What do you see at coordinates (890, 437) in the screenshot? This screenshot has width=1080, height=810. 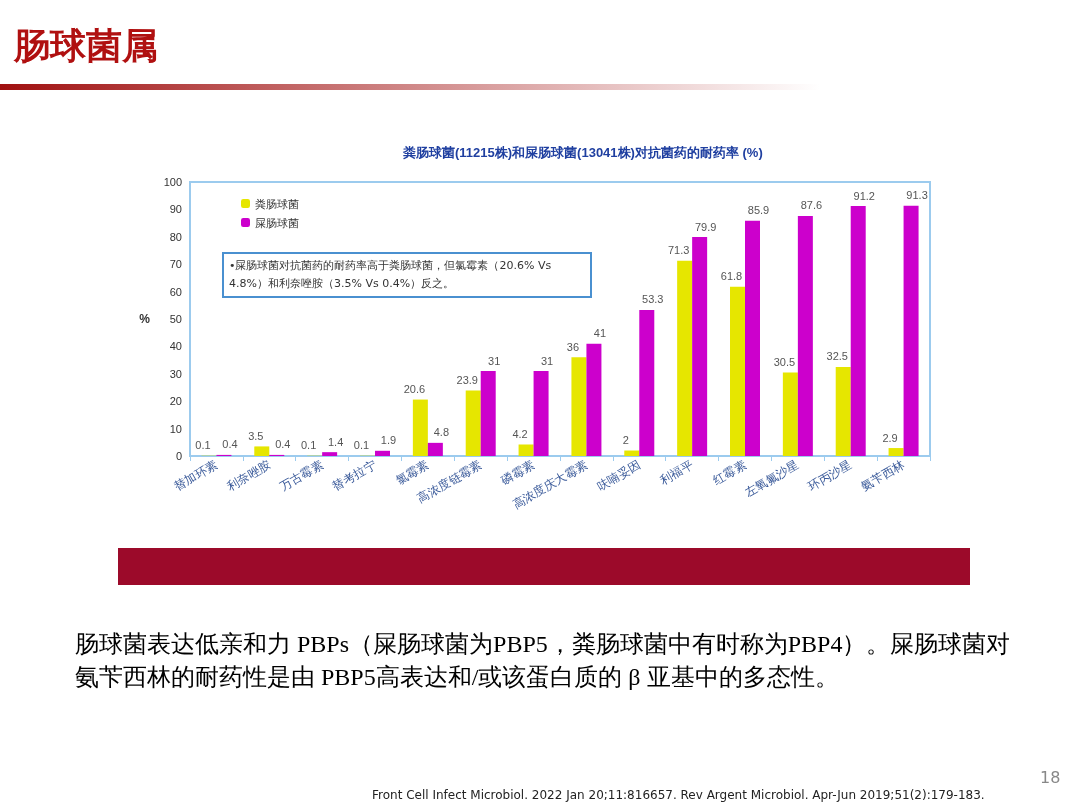 I see `data-label: 2.9` at bounding box center [890, 437].